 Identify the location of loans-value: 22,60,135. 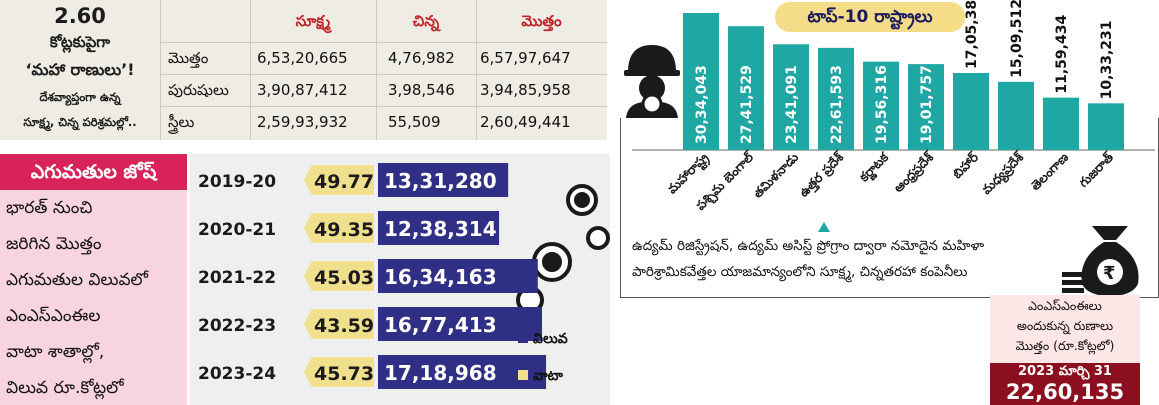
(1065, 392).